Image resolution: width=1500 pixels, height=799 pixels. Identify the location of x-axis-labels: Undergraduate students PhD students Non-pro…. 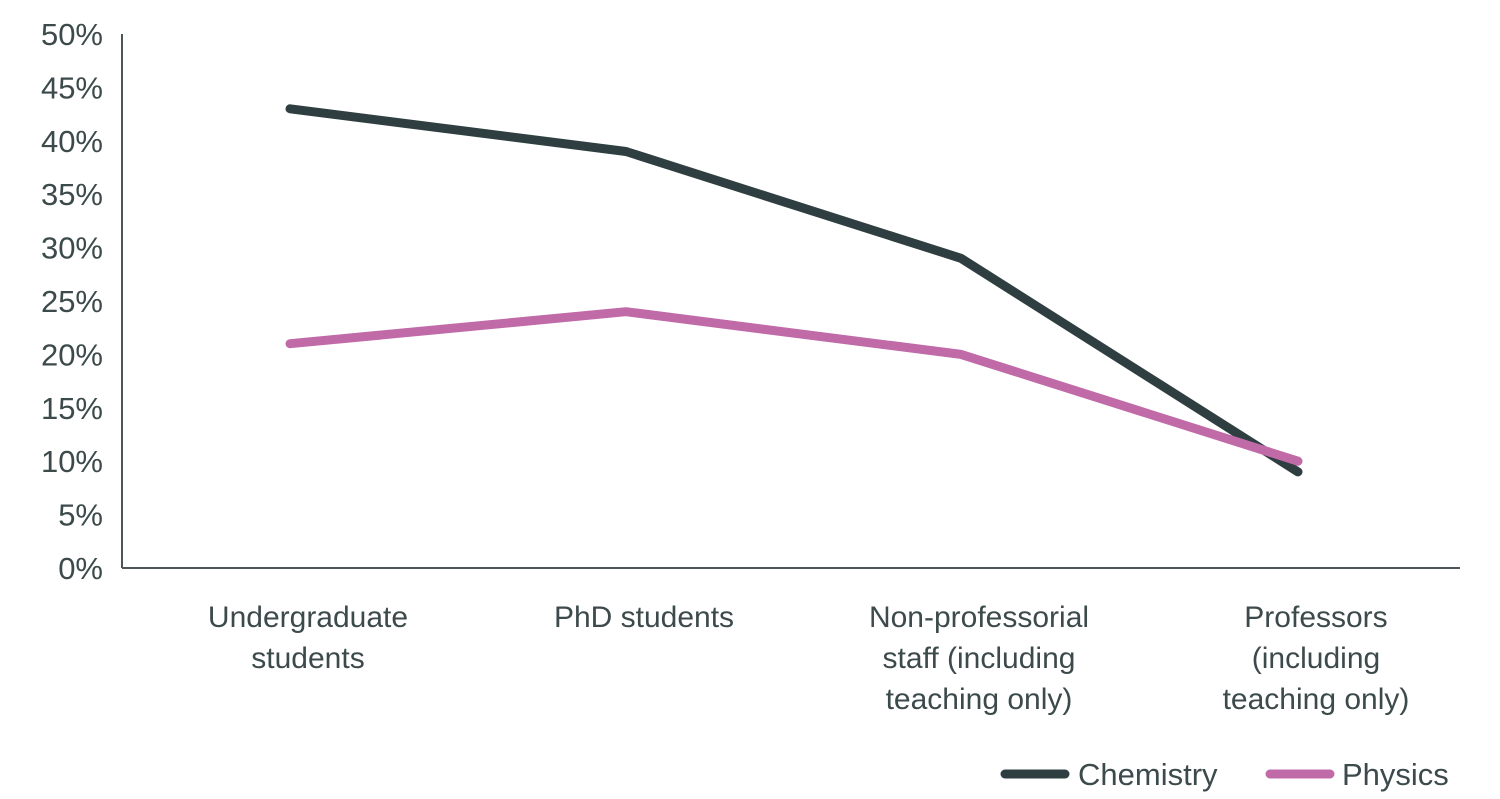
(808, 658).